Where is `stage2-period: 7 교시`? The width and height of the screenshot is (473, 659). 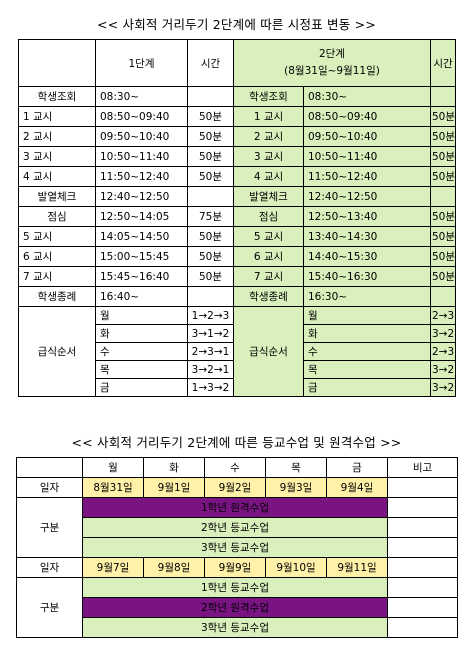
stage2-period: 7 교시 is located at coordinates (268, 276).